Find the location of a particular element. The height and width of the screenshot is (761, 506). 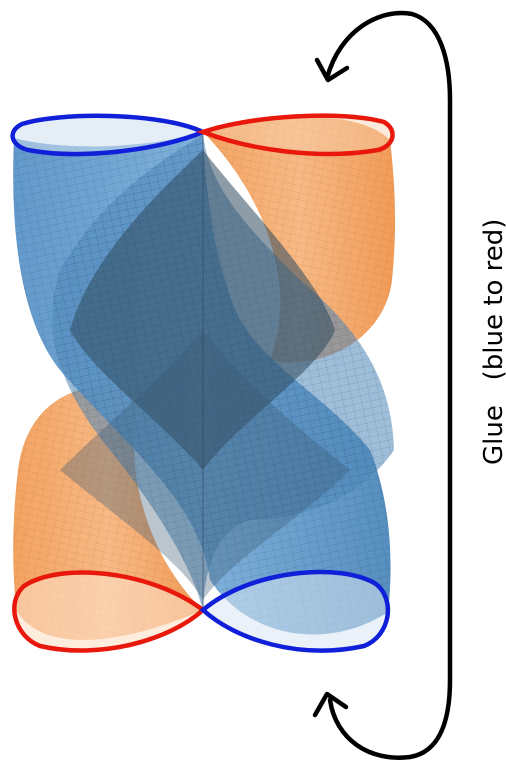

glue-label: Glue (blue to red) is located at coordinates (492, 342).